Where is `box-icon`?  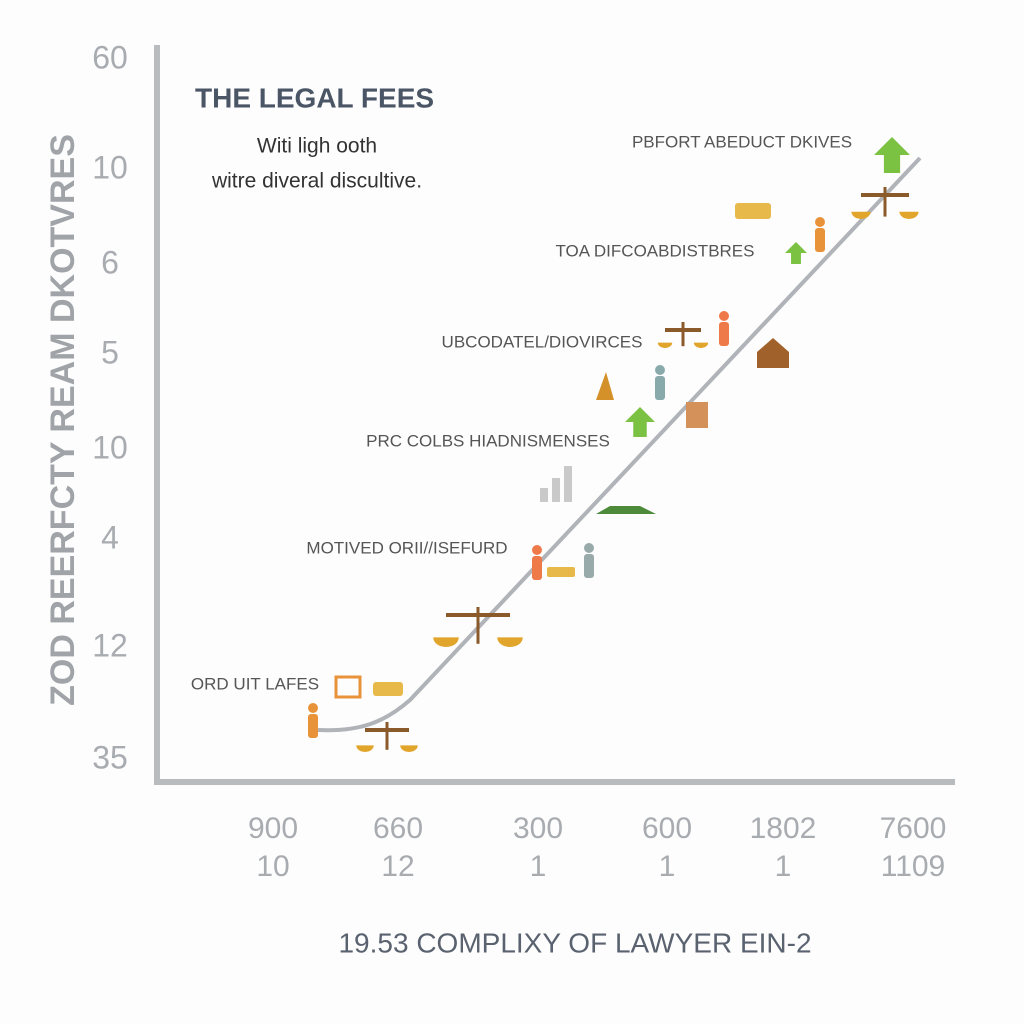
box-icon is located at coordinates (348, 687).